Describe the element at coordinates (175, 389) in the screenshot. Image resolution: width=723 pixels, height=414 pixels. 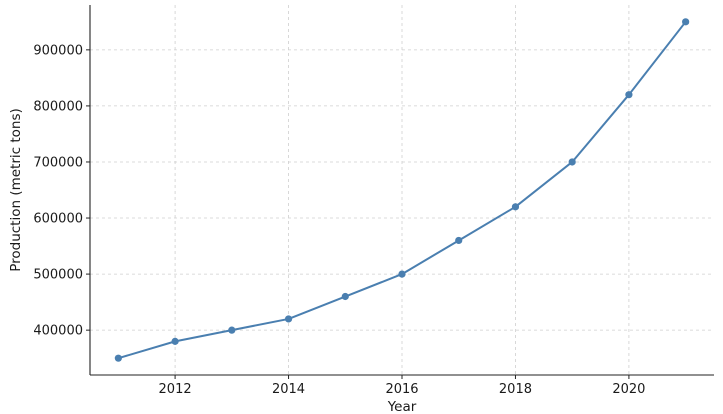
I see `x-tick-label: 2012` at that location.